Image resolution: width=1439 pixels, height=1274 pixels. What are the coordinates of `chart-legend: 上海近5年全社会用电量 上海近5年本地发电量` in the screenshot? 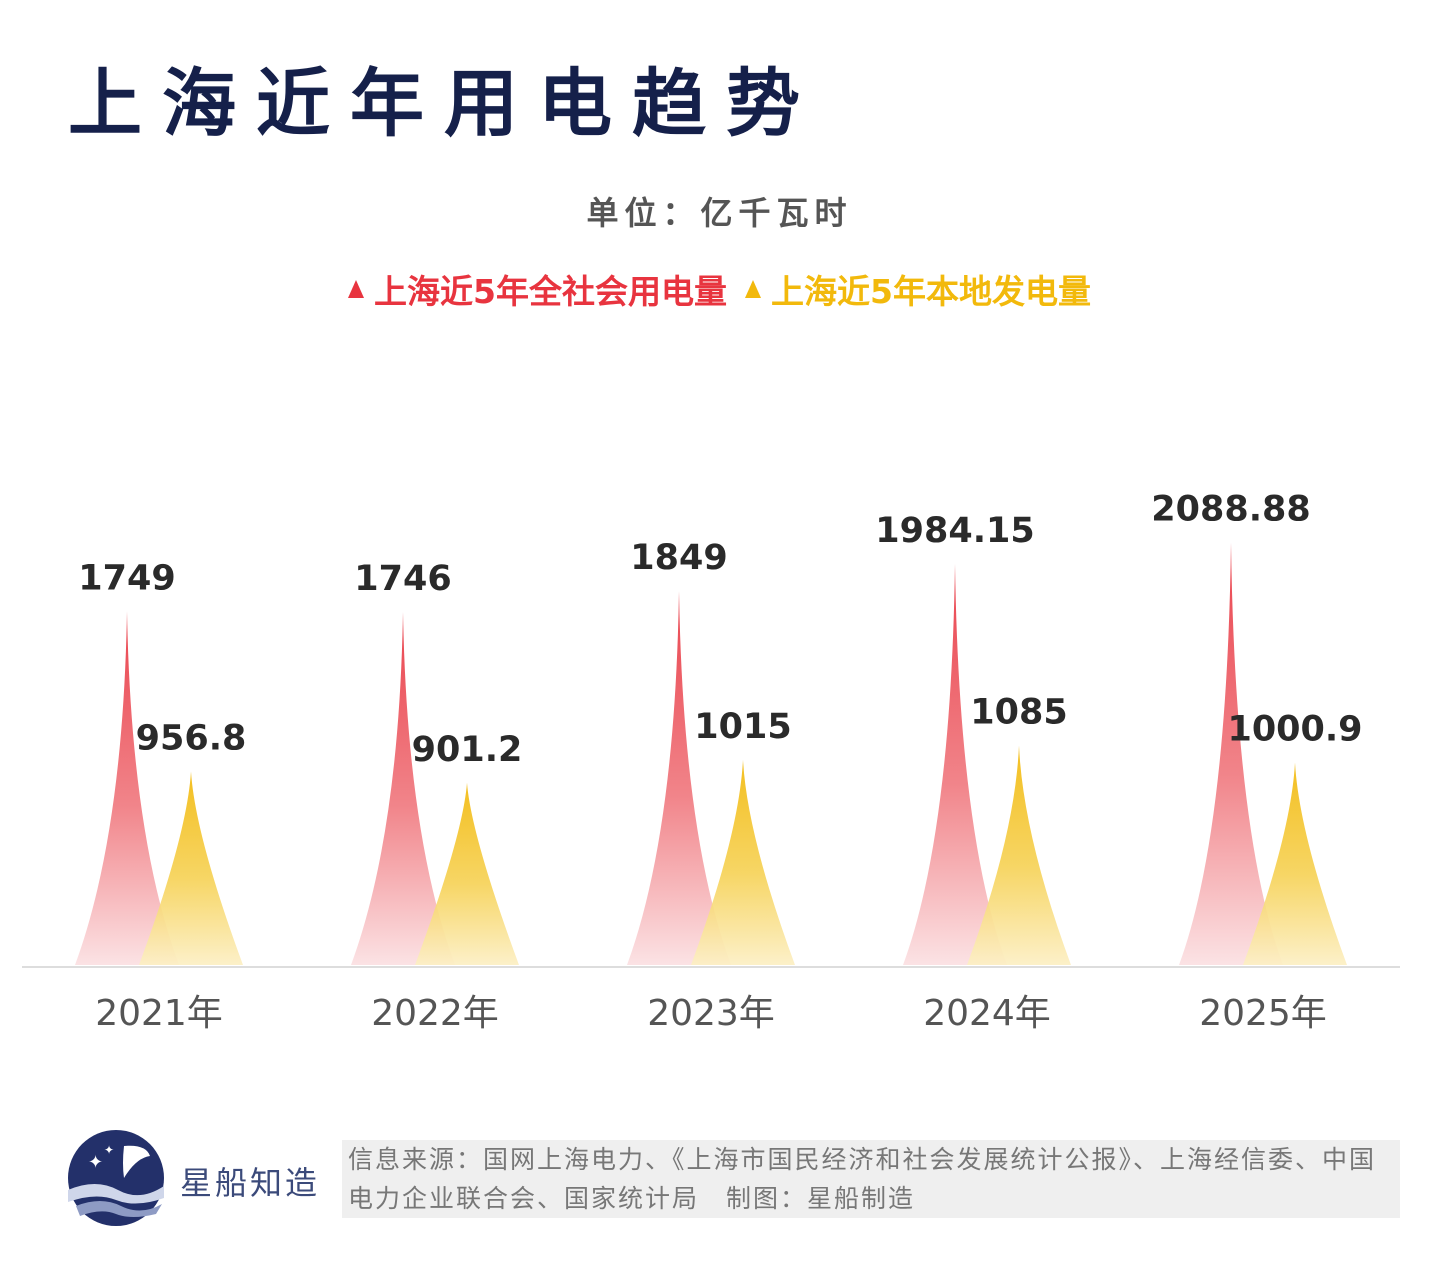 It's located at (719, 289).